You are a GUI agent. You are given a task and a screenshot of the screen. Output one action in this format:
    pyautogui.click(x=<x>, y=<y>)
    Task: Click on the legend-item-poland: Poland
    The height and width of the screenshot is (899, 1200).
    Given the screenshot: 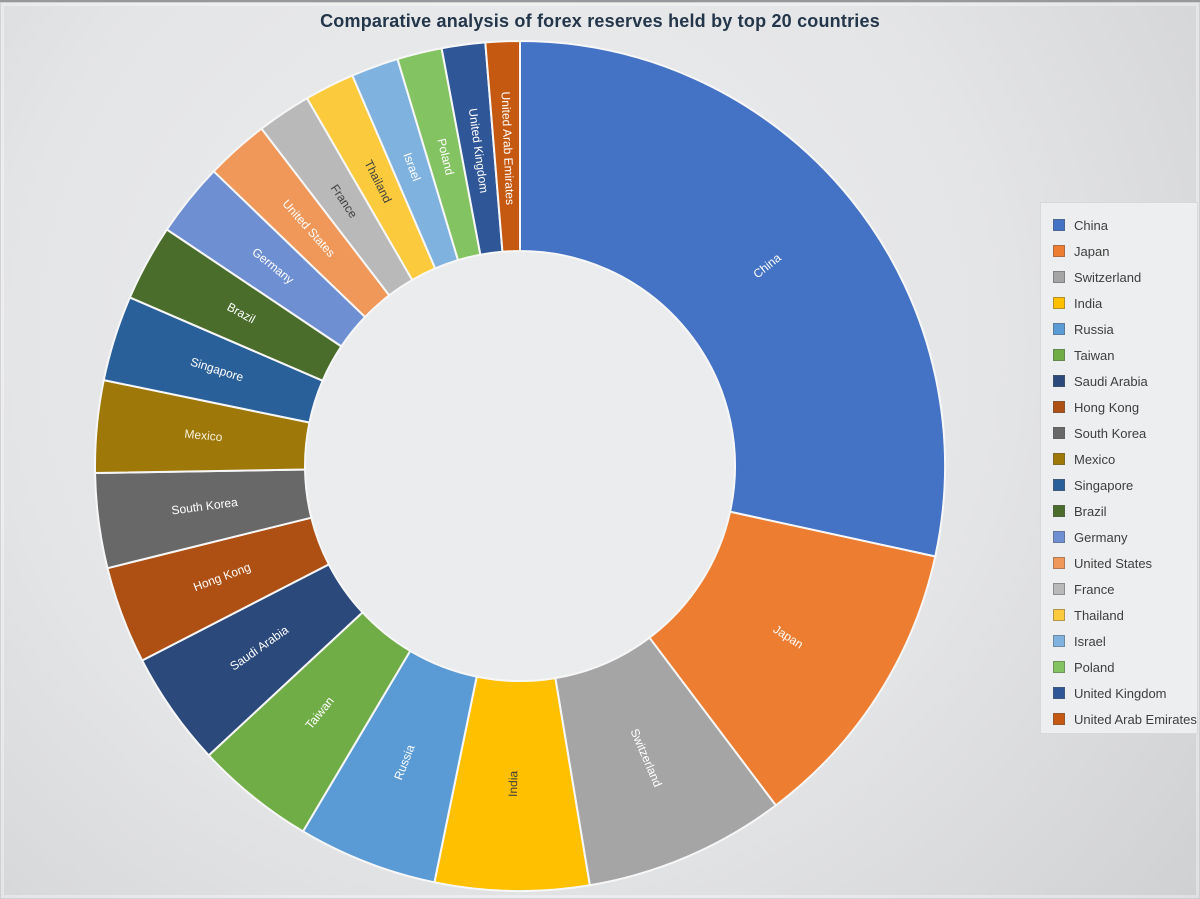 What is the action you would take?
    pyautogui.click(x=1125, y=667)
    